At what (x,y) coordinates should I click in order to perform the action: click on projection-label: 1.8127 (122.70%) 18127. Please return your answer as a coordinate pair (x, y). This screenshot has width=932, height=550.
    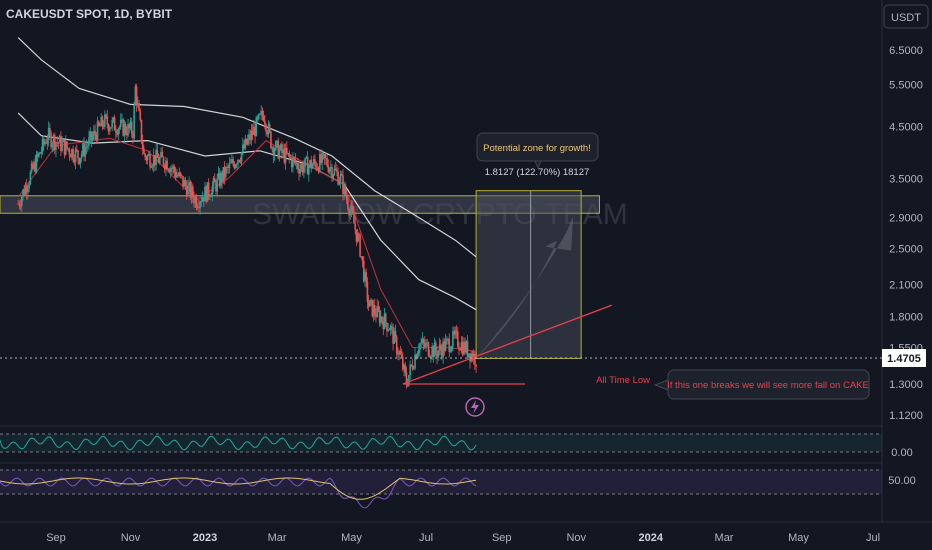
    Looking at the image, I should click on (537, 172).